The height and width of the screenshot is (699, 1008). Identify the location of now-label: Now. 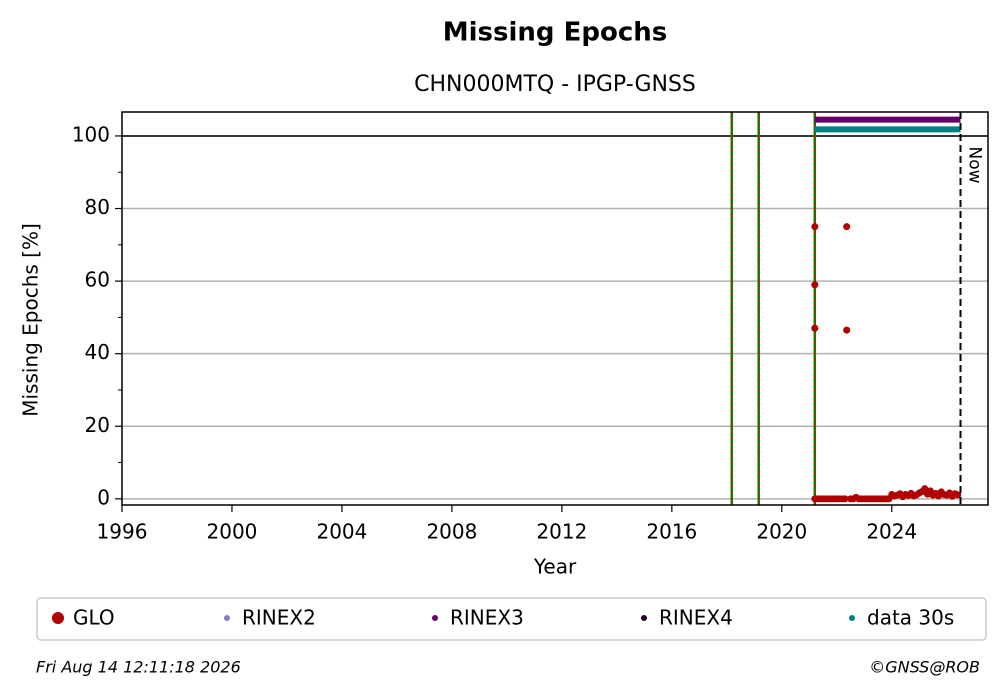
(975, 164).